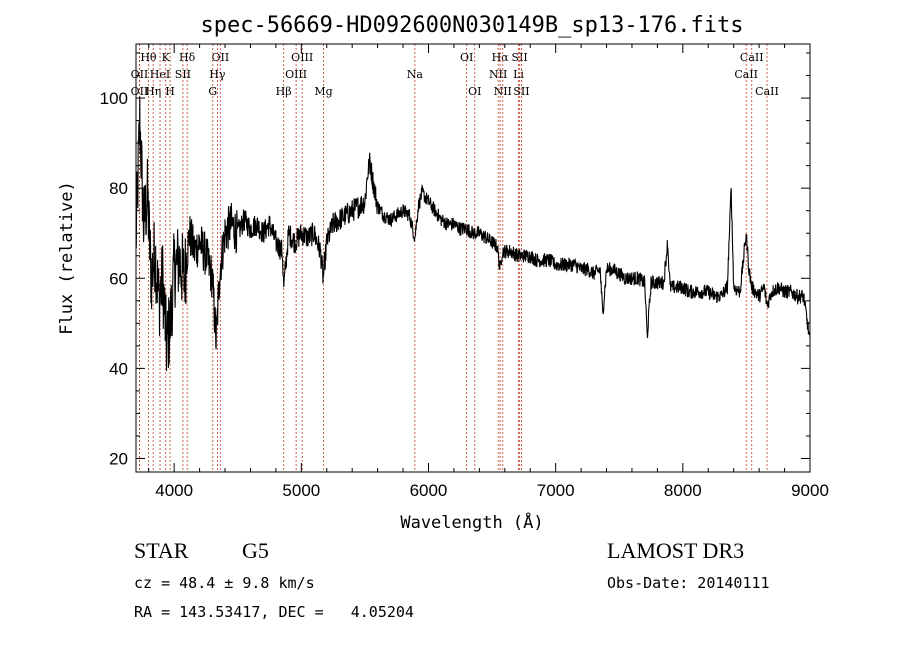  Describe the element at coordinates (148, 57) in the screenshot. I see `spectral-line-label: Hθ` at that location.